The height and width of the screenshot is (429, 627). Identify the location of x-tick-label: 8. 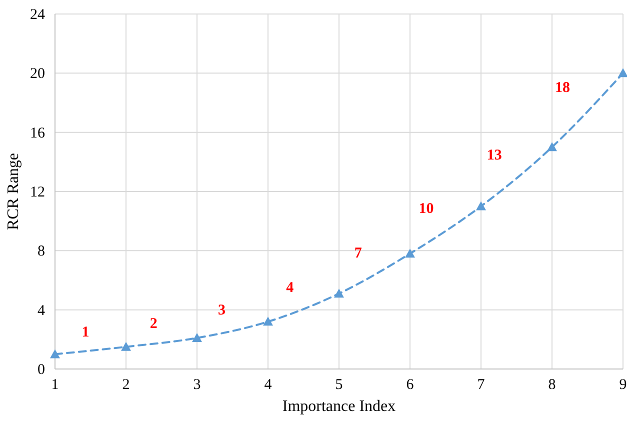
(552, 385).